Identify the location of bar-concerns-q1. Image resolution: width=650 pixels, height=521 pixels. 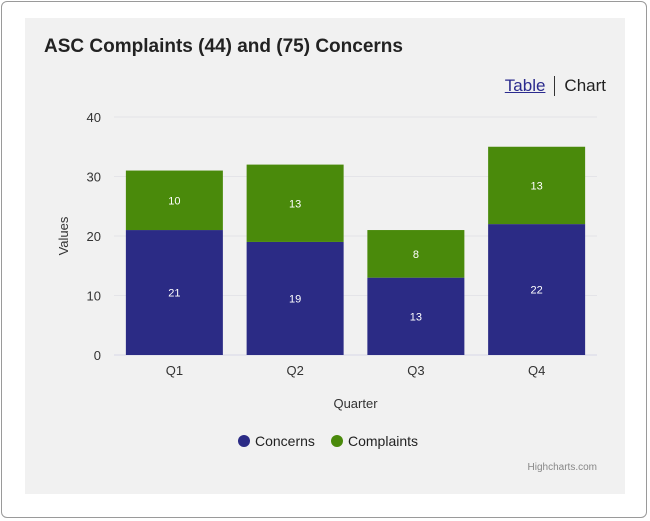
(174, 292).